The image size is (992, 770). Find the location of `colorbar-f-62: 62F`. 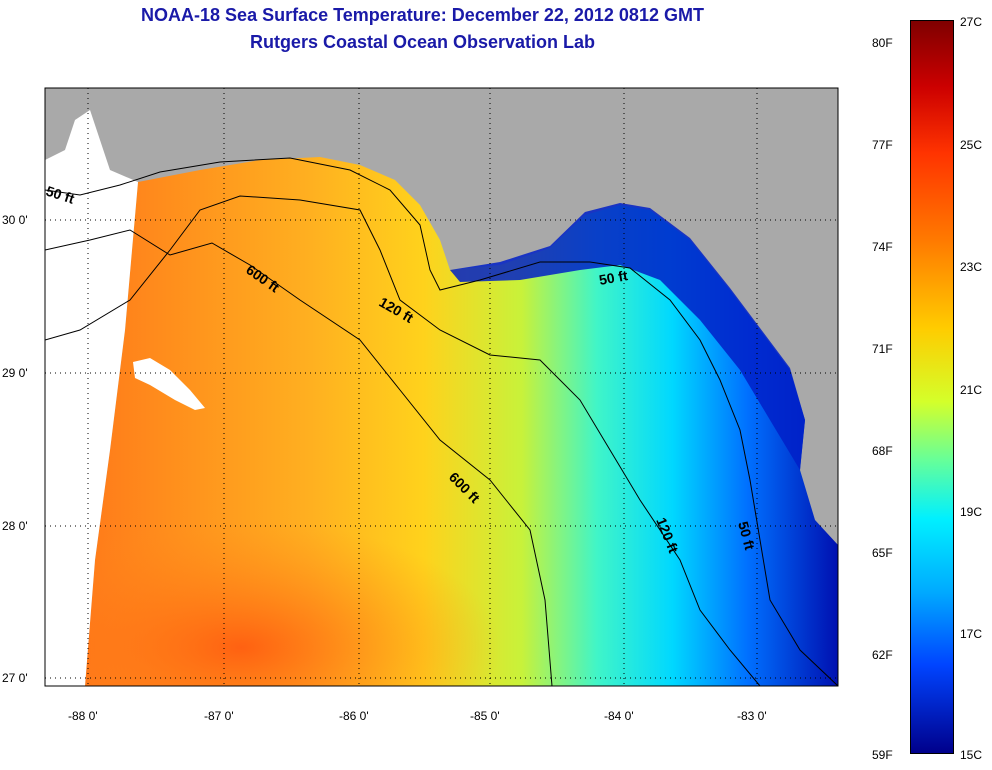

colorbar-f-62: 62F is located at coordinates (882, 655).